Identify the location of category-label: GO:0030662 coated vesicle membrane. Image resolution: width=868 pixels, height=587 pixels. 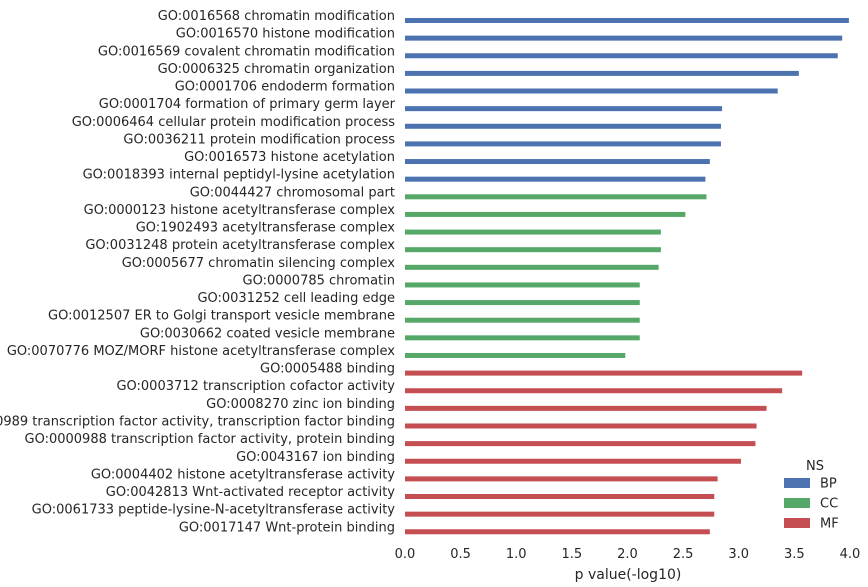
(267, 333).